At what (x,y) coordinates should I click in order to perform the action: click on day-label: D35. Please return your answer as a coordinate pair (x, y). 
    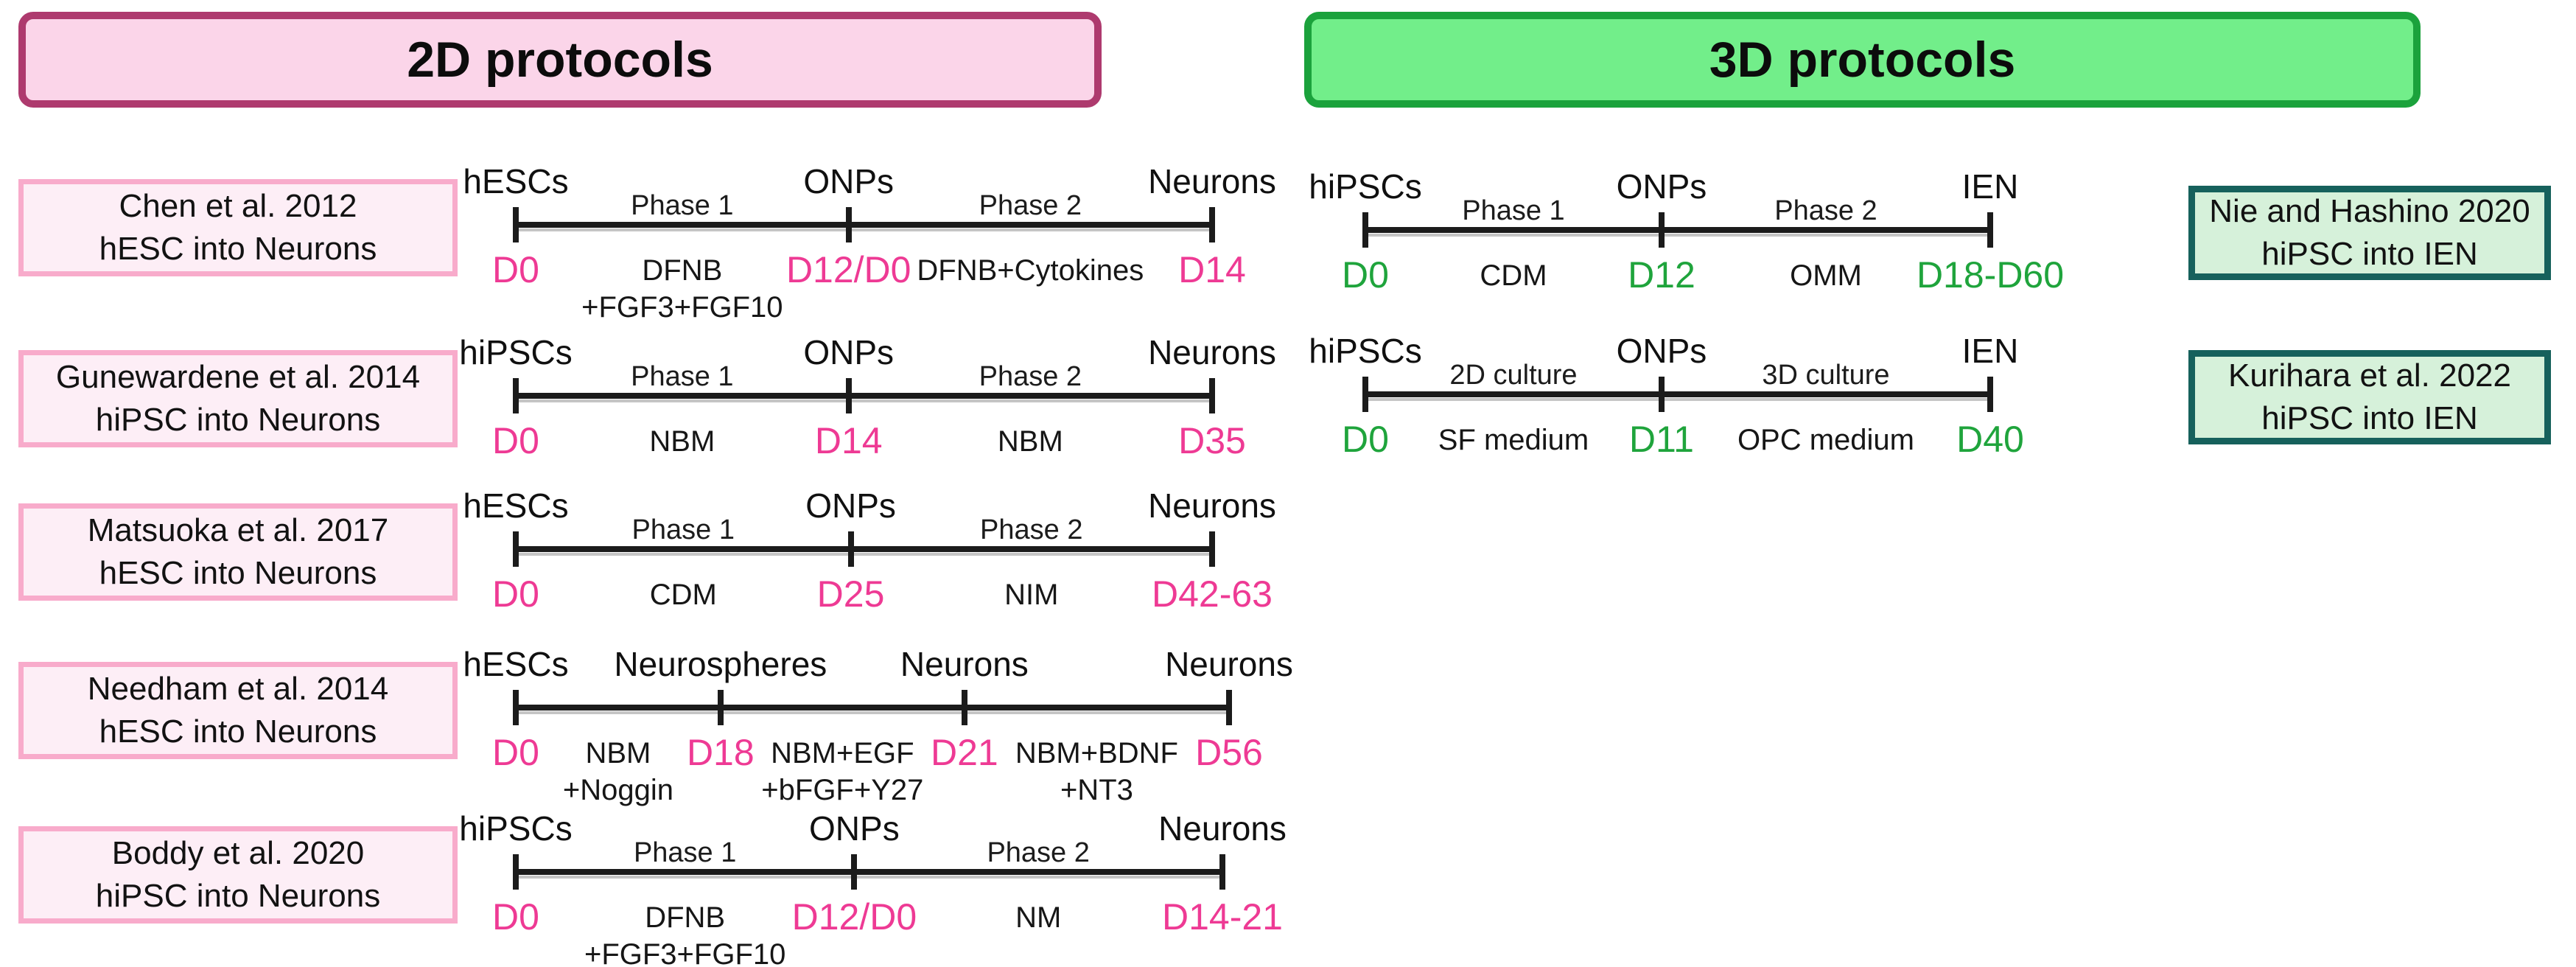
    Looking at the image, I should click on (1212, 440).